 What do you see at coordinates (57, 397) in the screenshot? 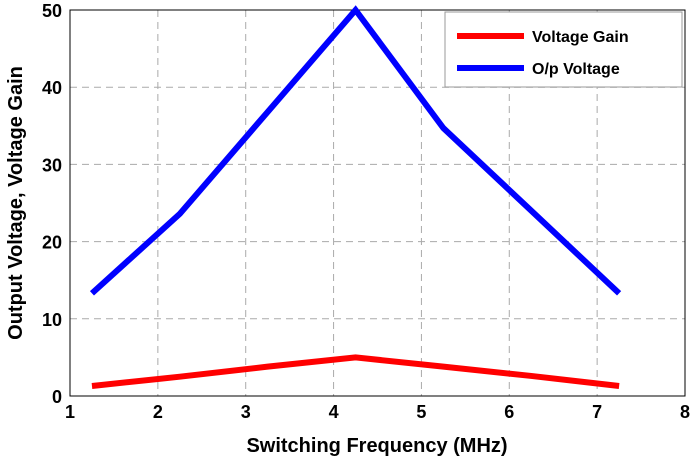
I see `y-tick-label: 0` at bounding box center [57, 397].